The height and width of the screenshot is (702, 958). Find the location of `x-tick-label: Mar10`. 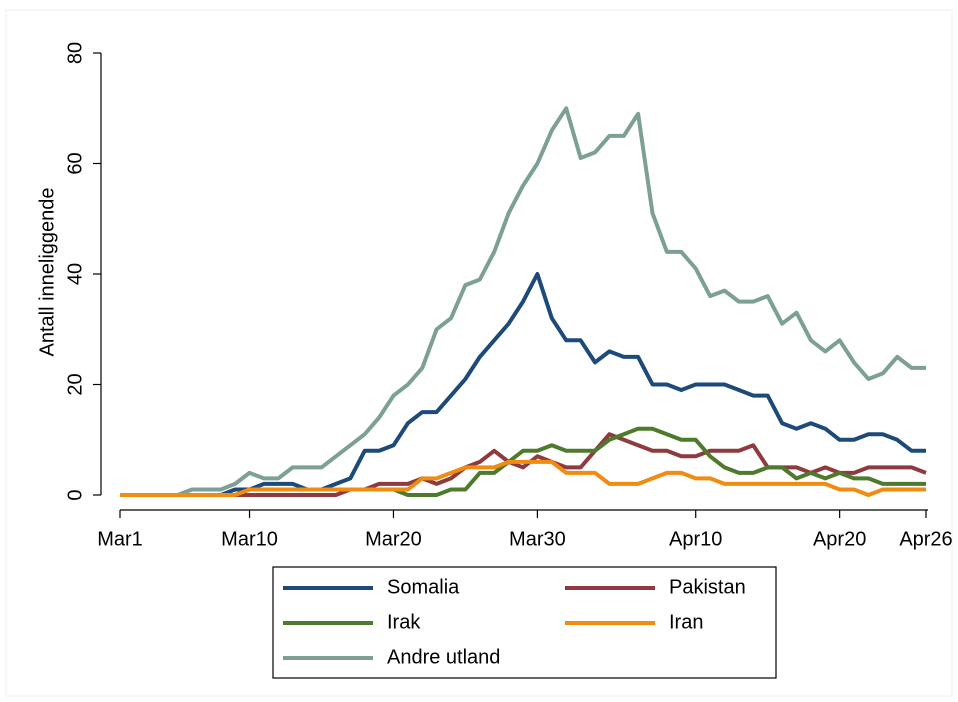

x-tick-label: Mar10 is located at coordinates (249, 539).